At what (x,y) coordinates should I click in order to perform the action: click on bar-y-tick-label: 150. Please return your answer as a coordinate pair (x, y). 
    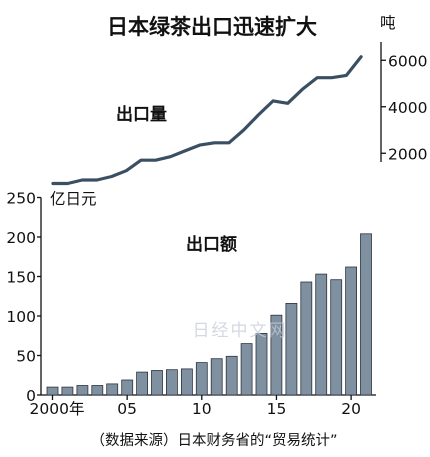
    Looking at the image, I should click on (21, 278).